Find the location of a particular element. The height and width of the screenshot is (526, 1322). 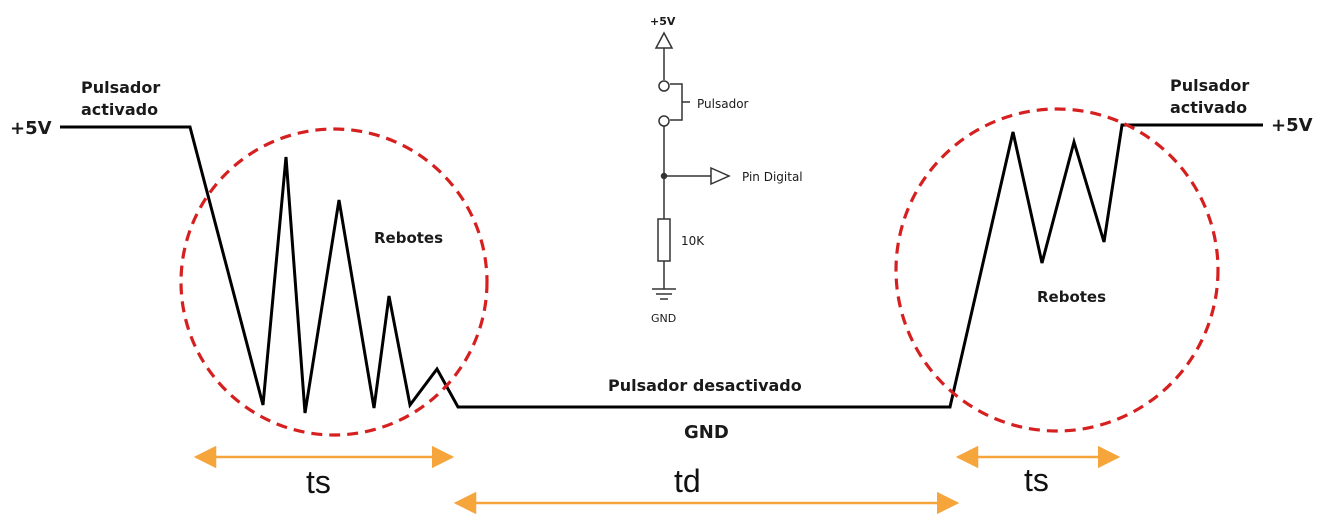

button-terminal-top is located at coordinates (664, 86).